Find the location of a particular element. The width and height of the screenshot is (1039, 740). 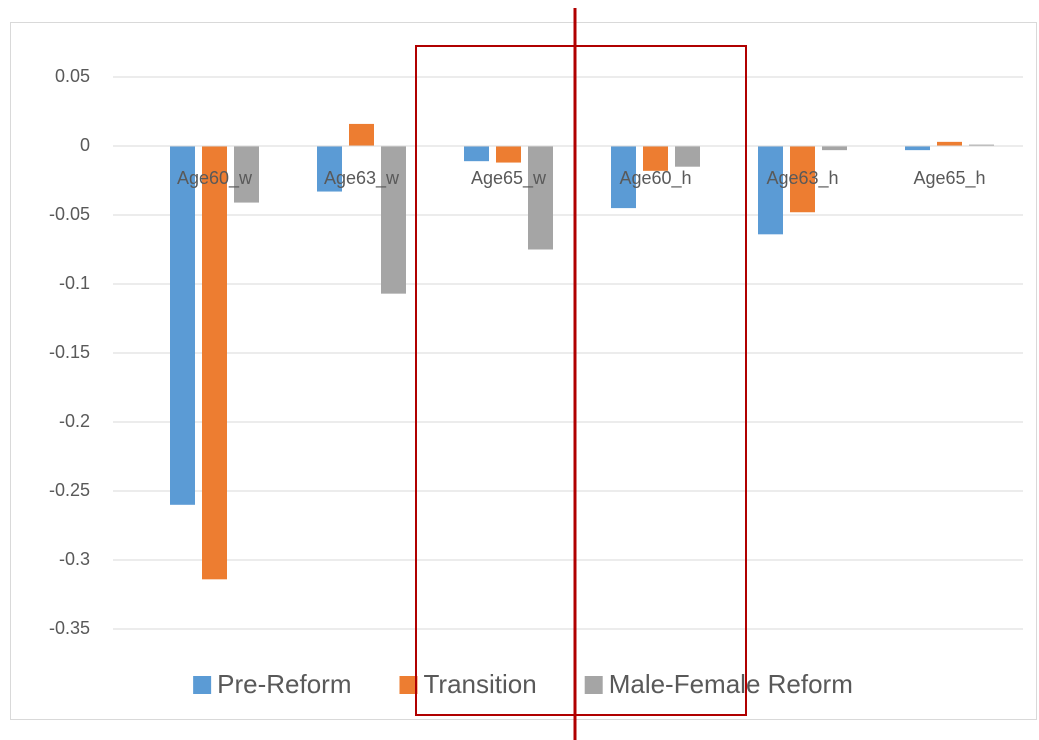

legend-label: Male-Female Reform is located at coordinates (731, 684).